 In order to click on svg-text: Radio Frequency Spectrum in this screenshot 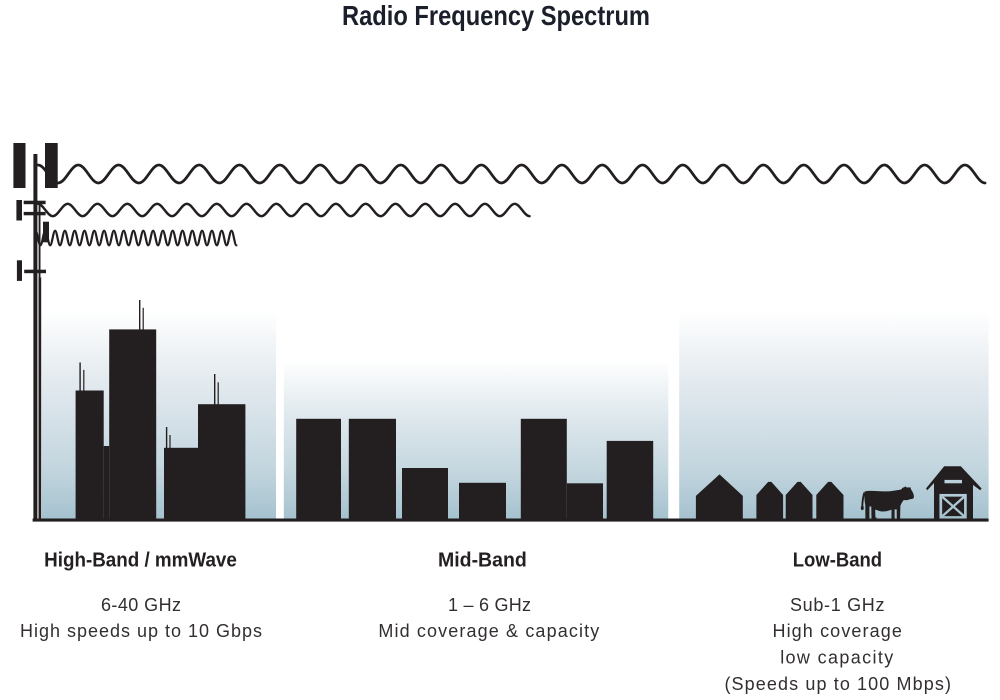, I will do `click(496, 15)`.